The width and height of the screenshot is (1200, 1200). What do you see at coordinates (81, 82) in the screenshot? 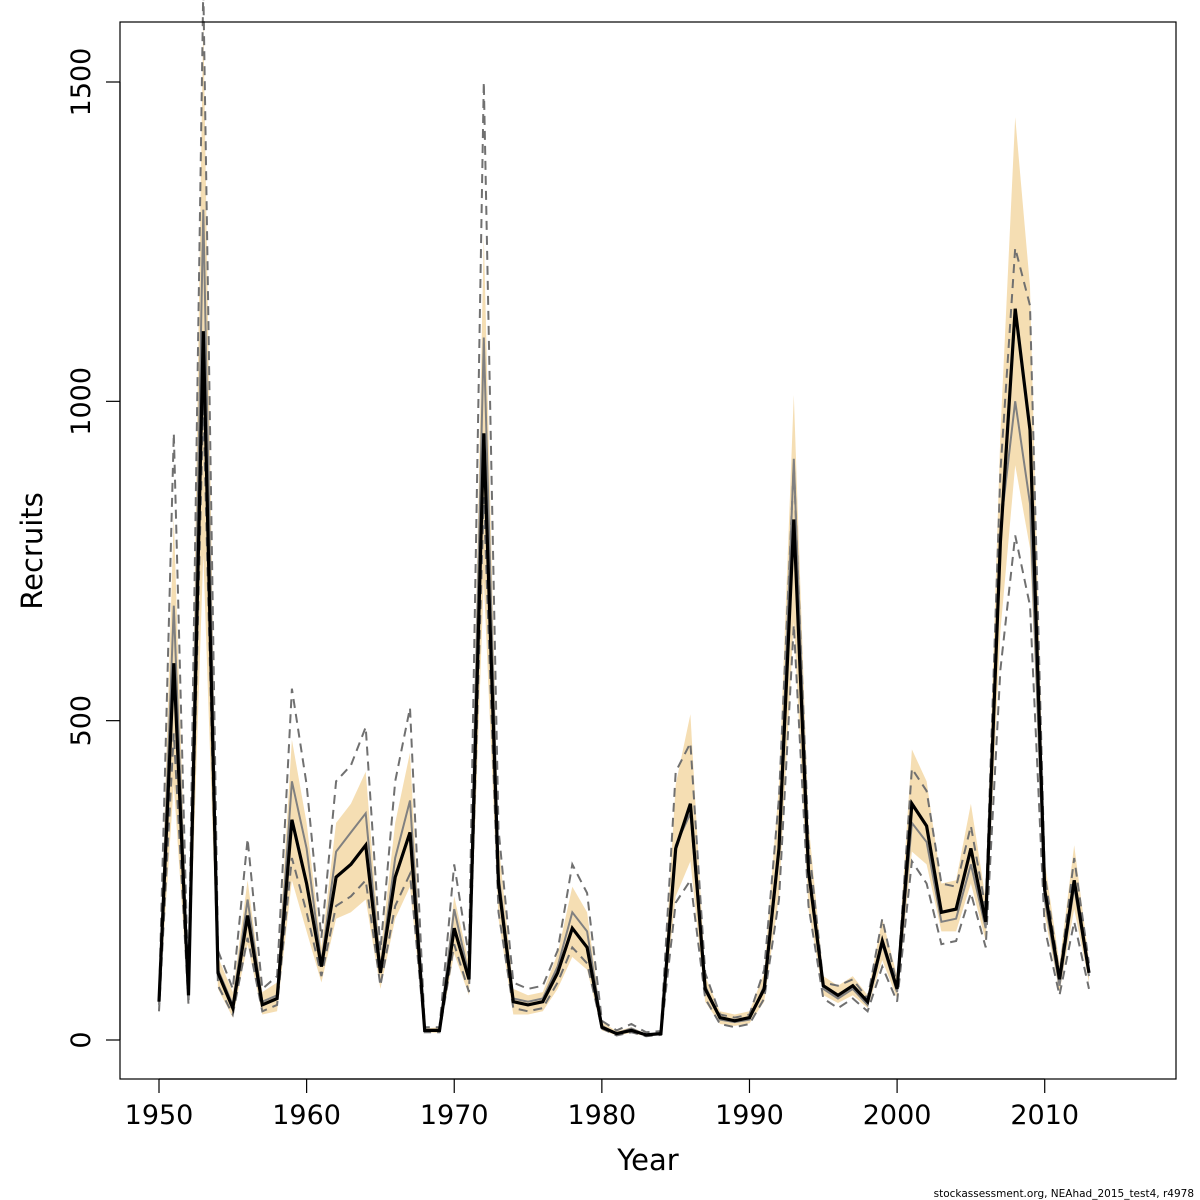
I see `y-tick-label: 1500` at bounding box center [81, 82].